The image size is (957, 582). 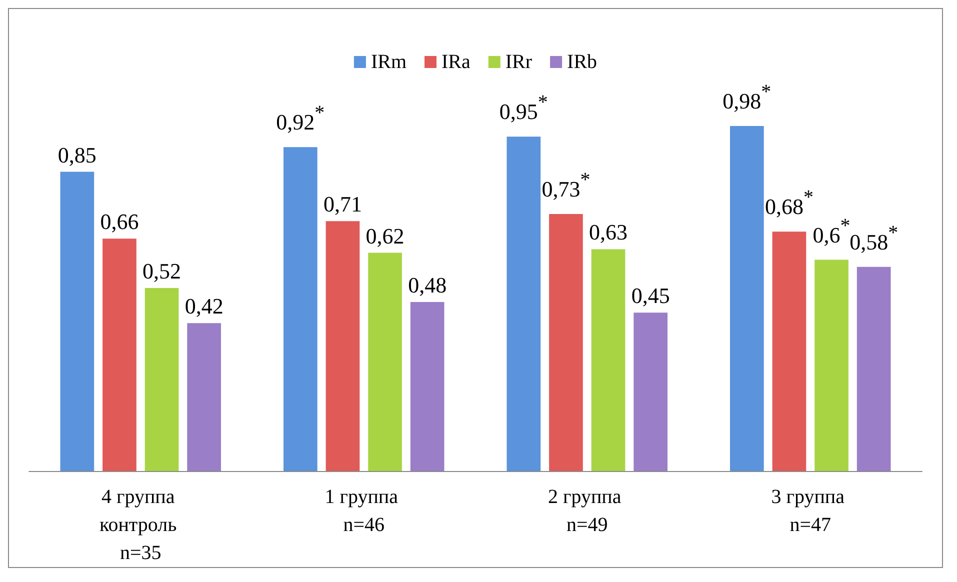 I want to click on data-label: 0,92*, so click(x=300, y=118).